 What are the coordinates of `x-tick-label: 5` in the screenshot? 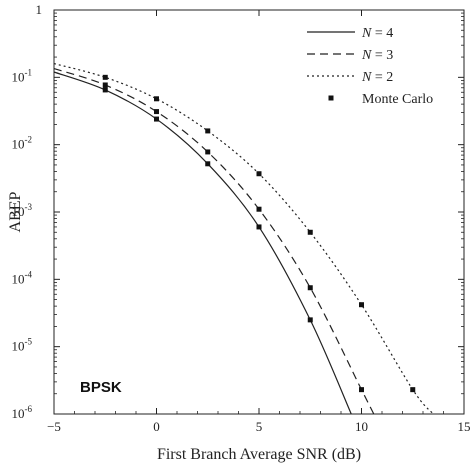 It's located at (259, 426).